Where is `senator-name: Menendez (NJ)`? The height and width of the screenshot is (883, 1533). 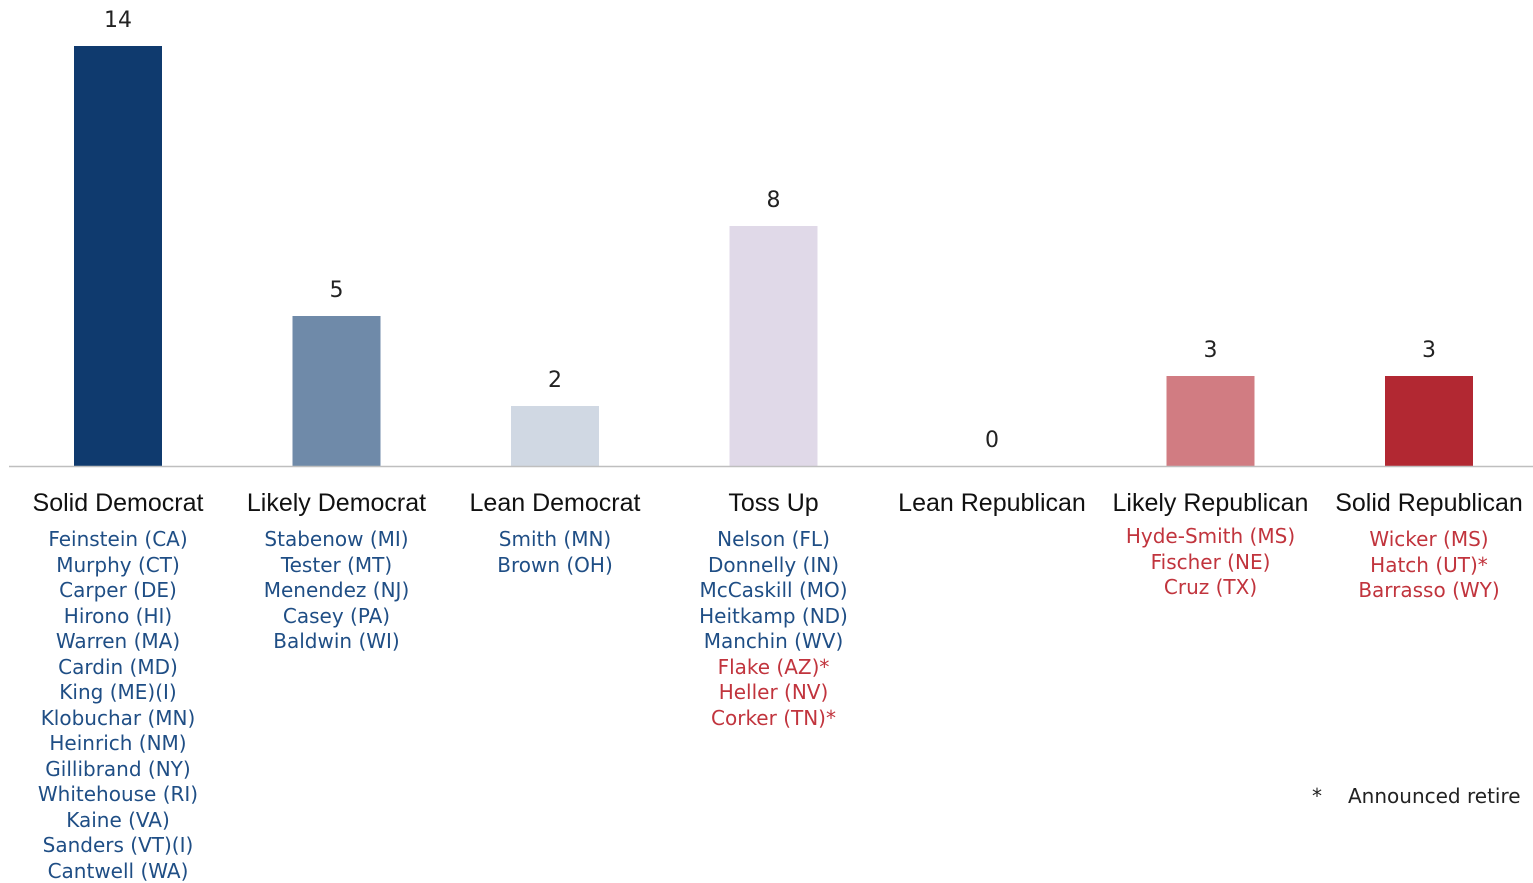
senator-name: Menendez (NJ) is located at coordinates (336, 590).